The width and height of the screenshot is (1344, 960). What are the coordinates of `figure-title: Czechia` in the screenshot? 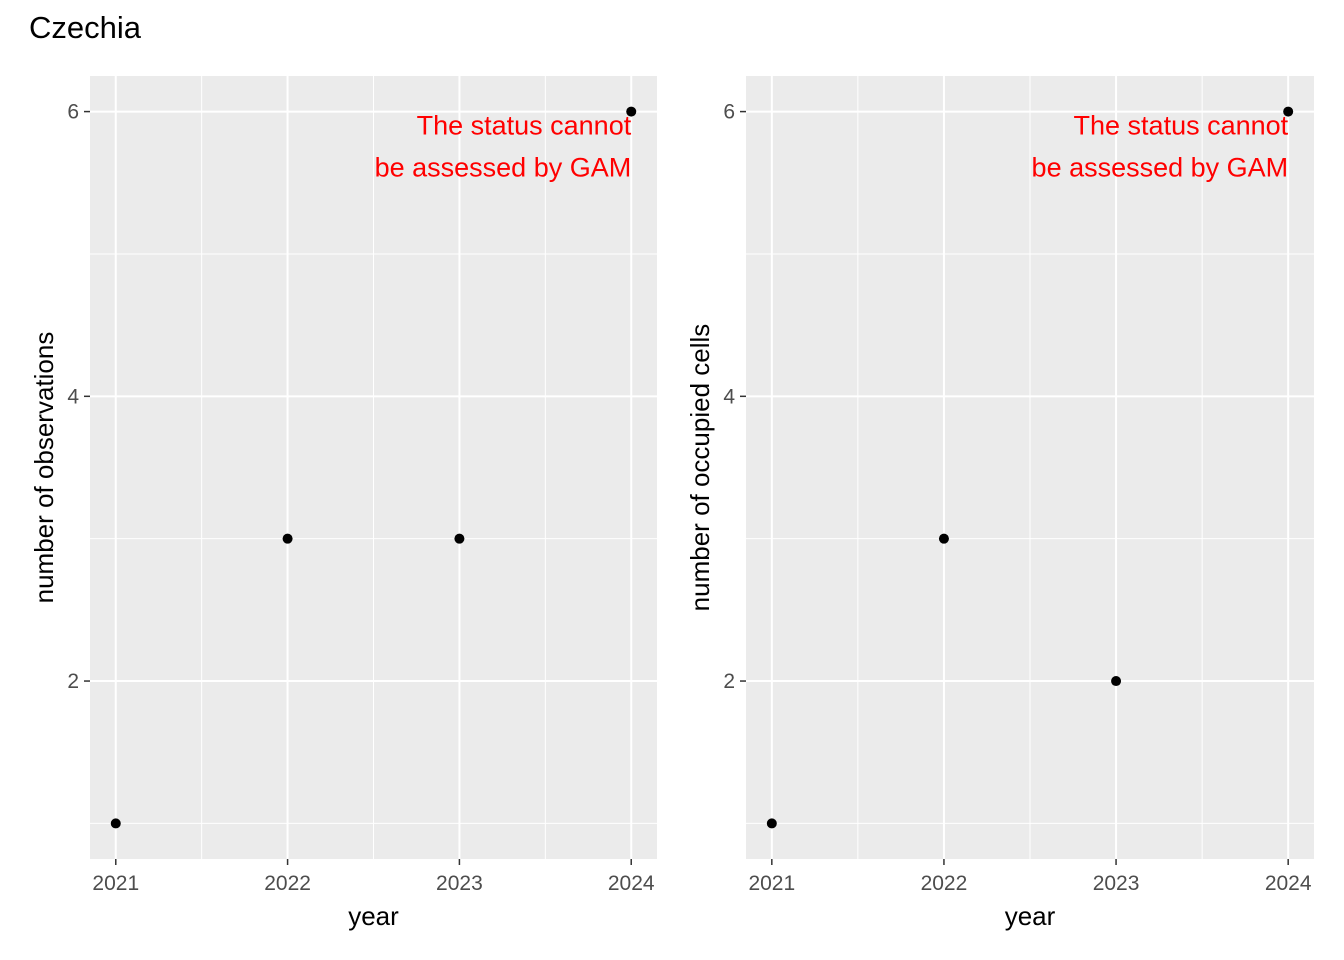 It's located at (85, 27).